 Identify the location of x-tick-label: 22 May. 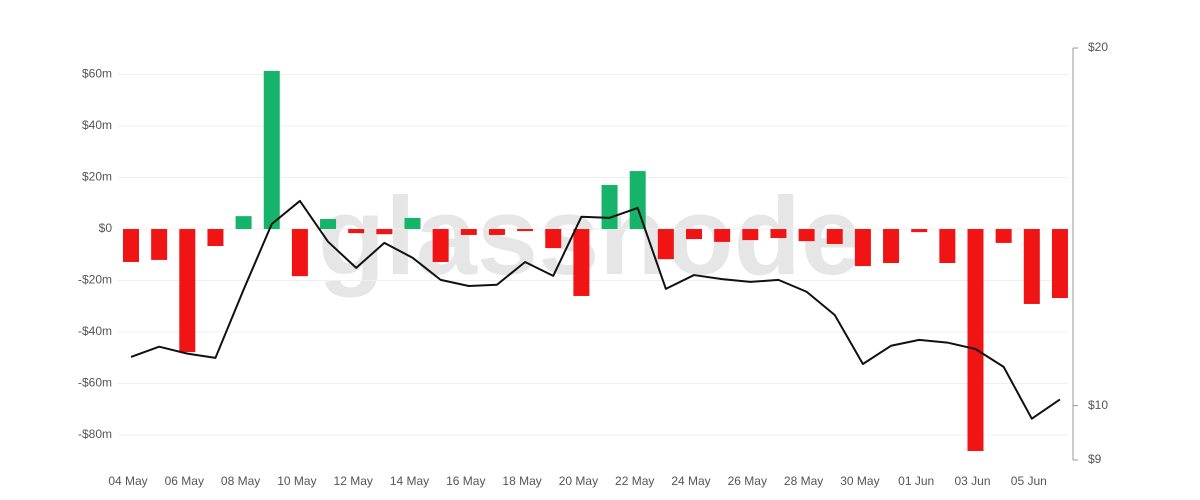
(634, 481).